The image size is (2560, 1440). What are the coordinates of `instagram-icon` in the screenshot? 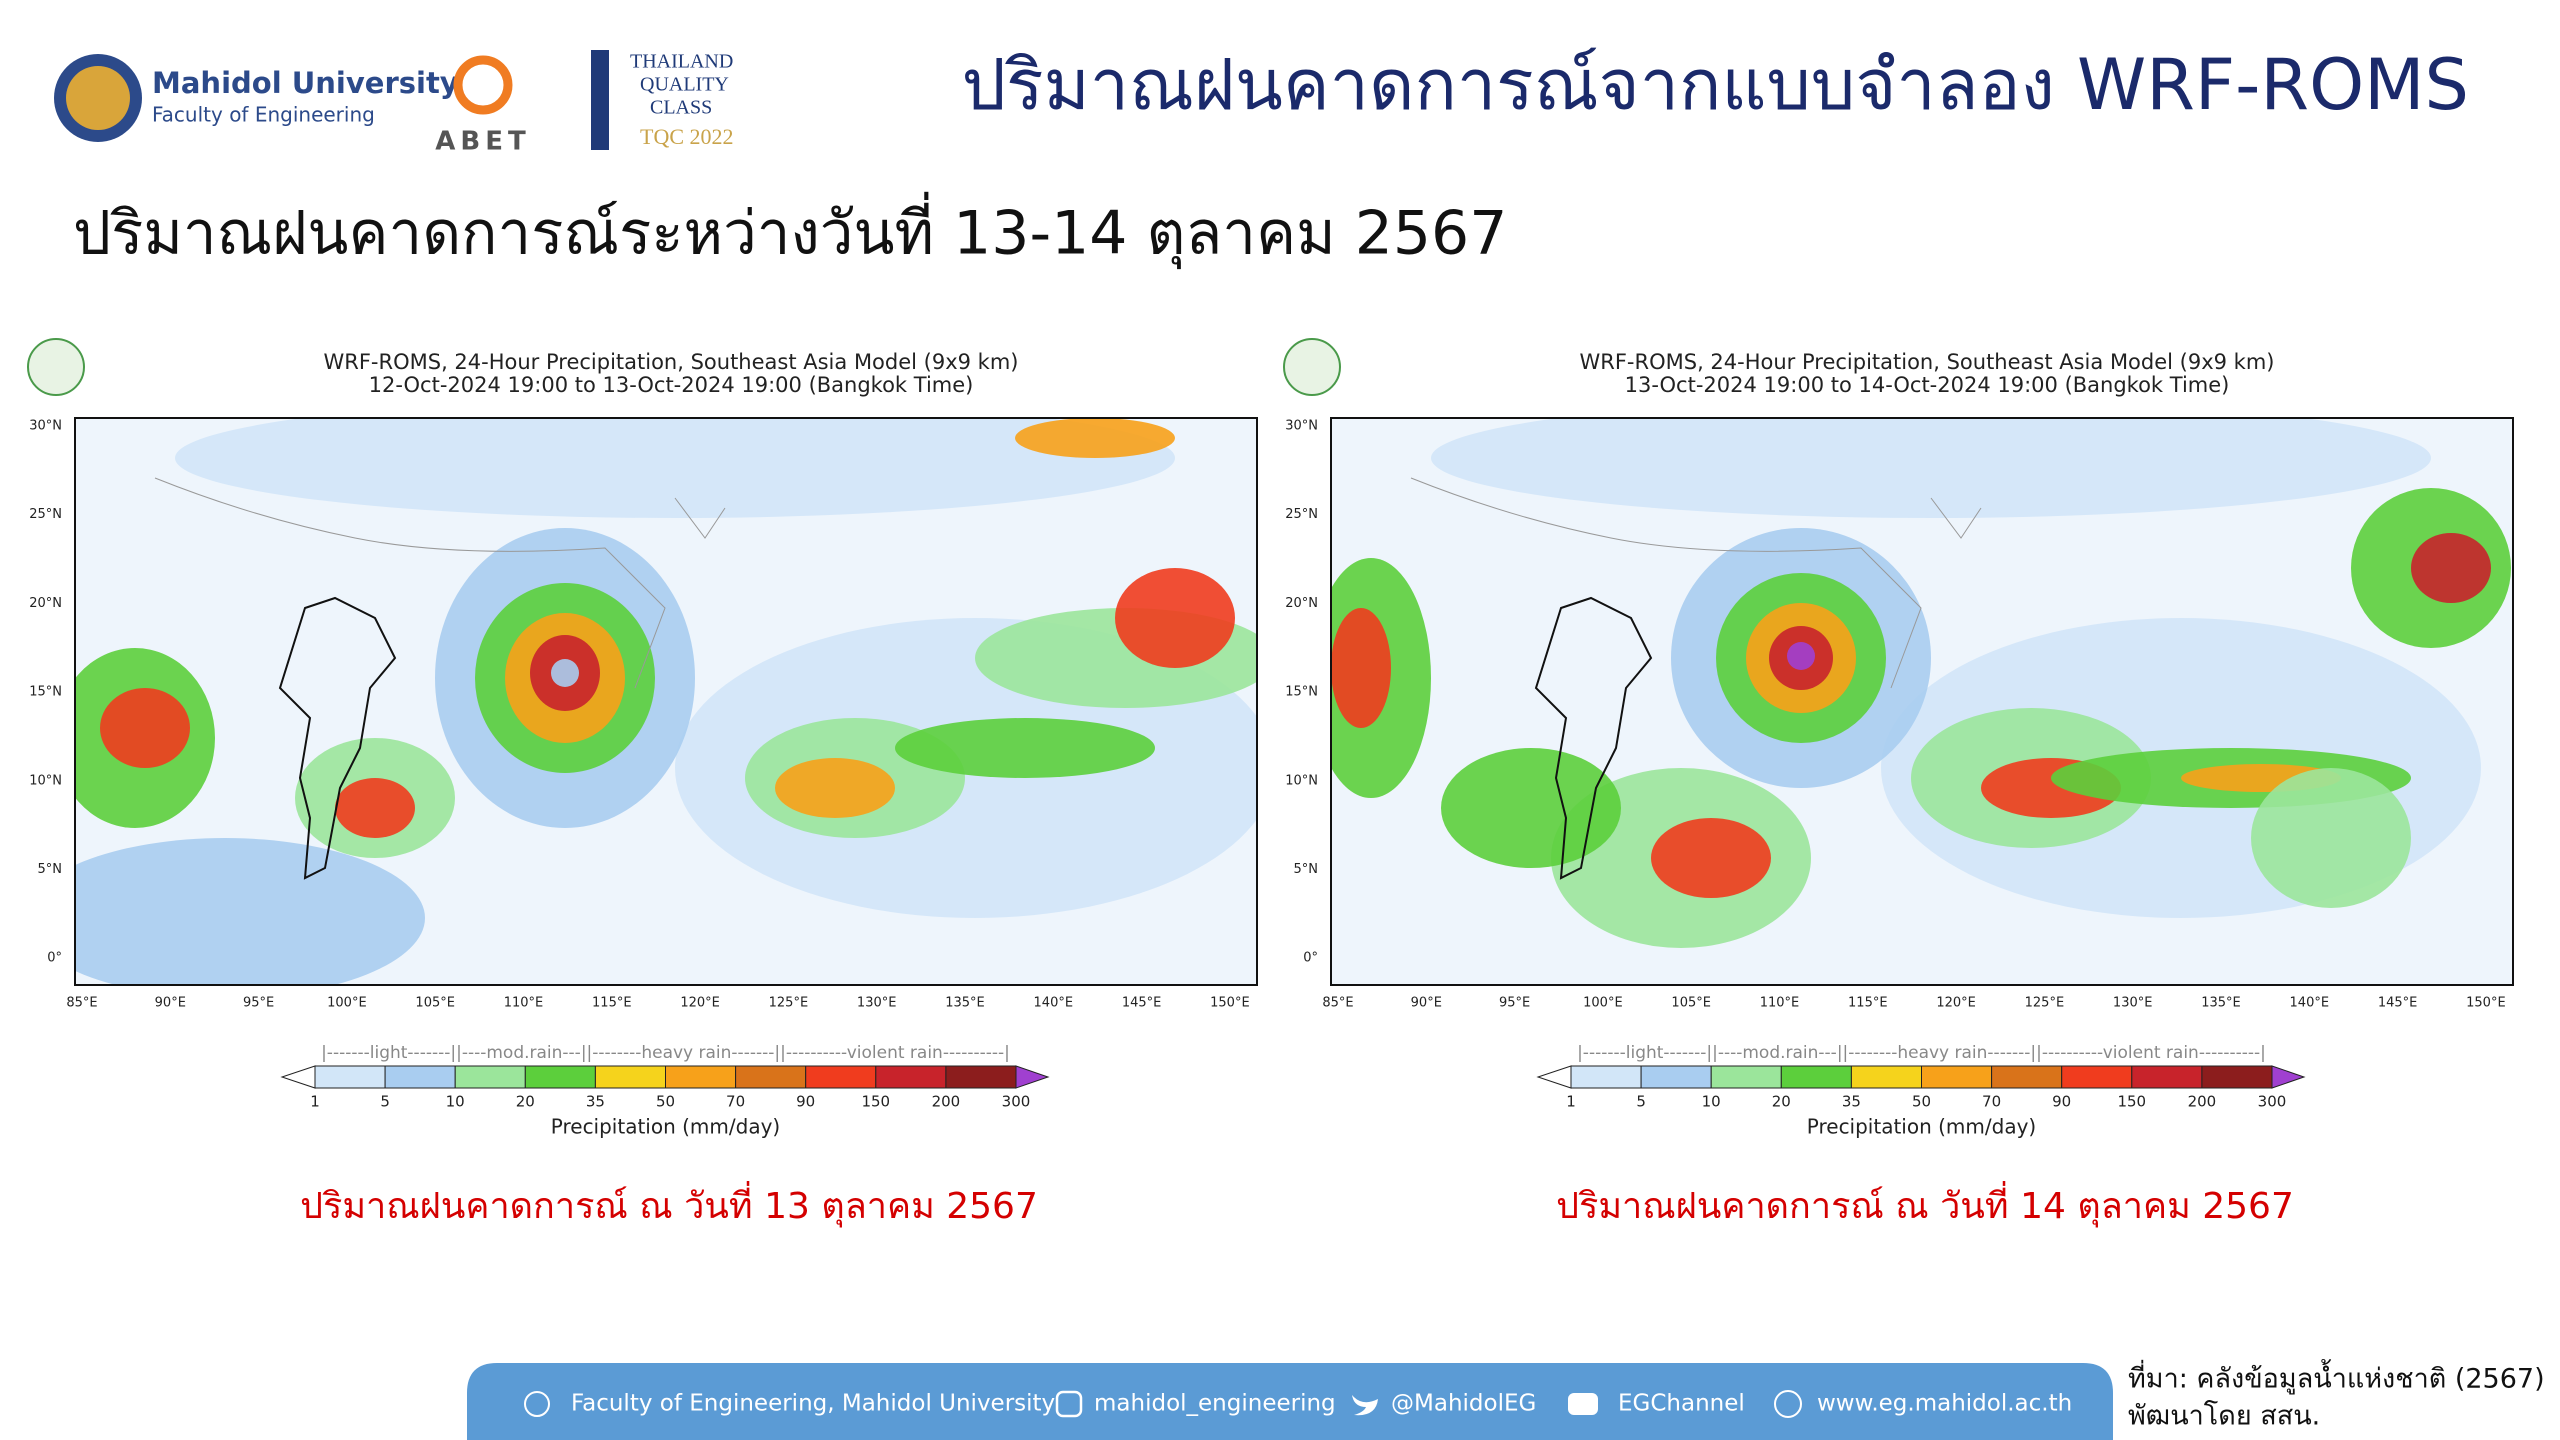 It's located at (1069, 1404).